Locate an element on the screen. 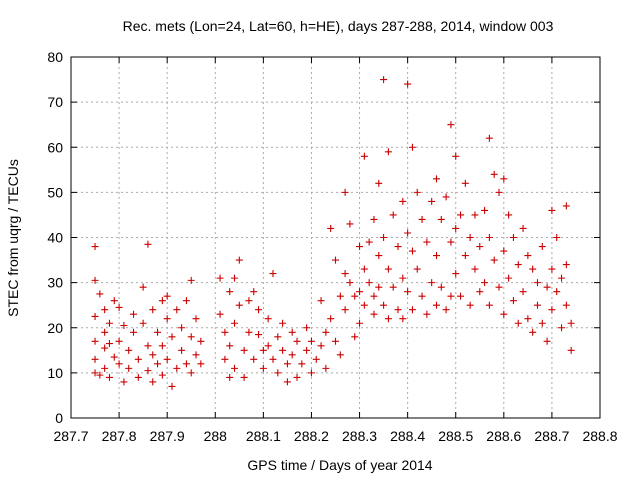  x-tick-label: 288.4 is located at coordinates (407, 436).